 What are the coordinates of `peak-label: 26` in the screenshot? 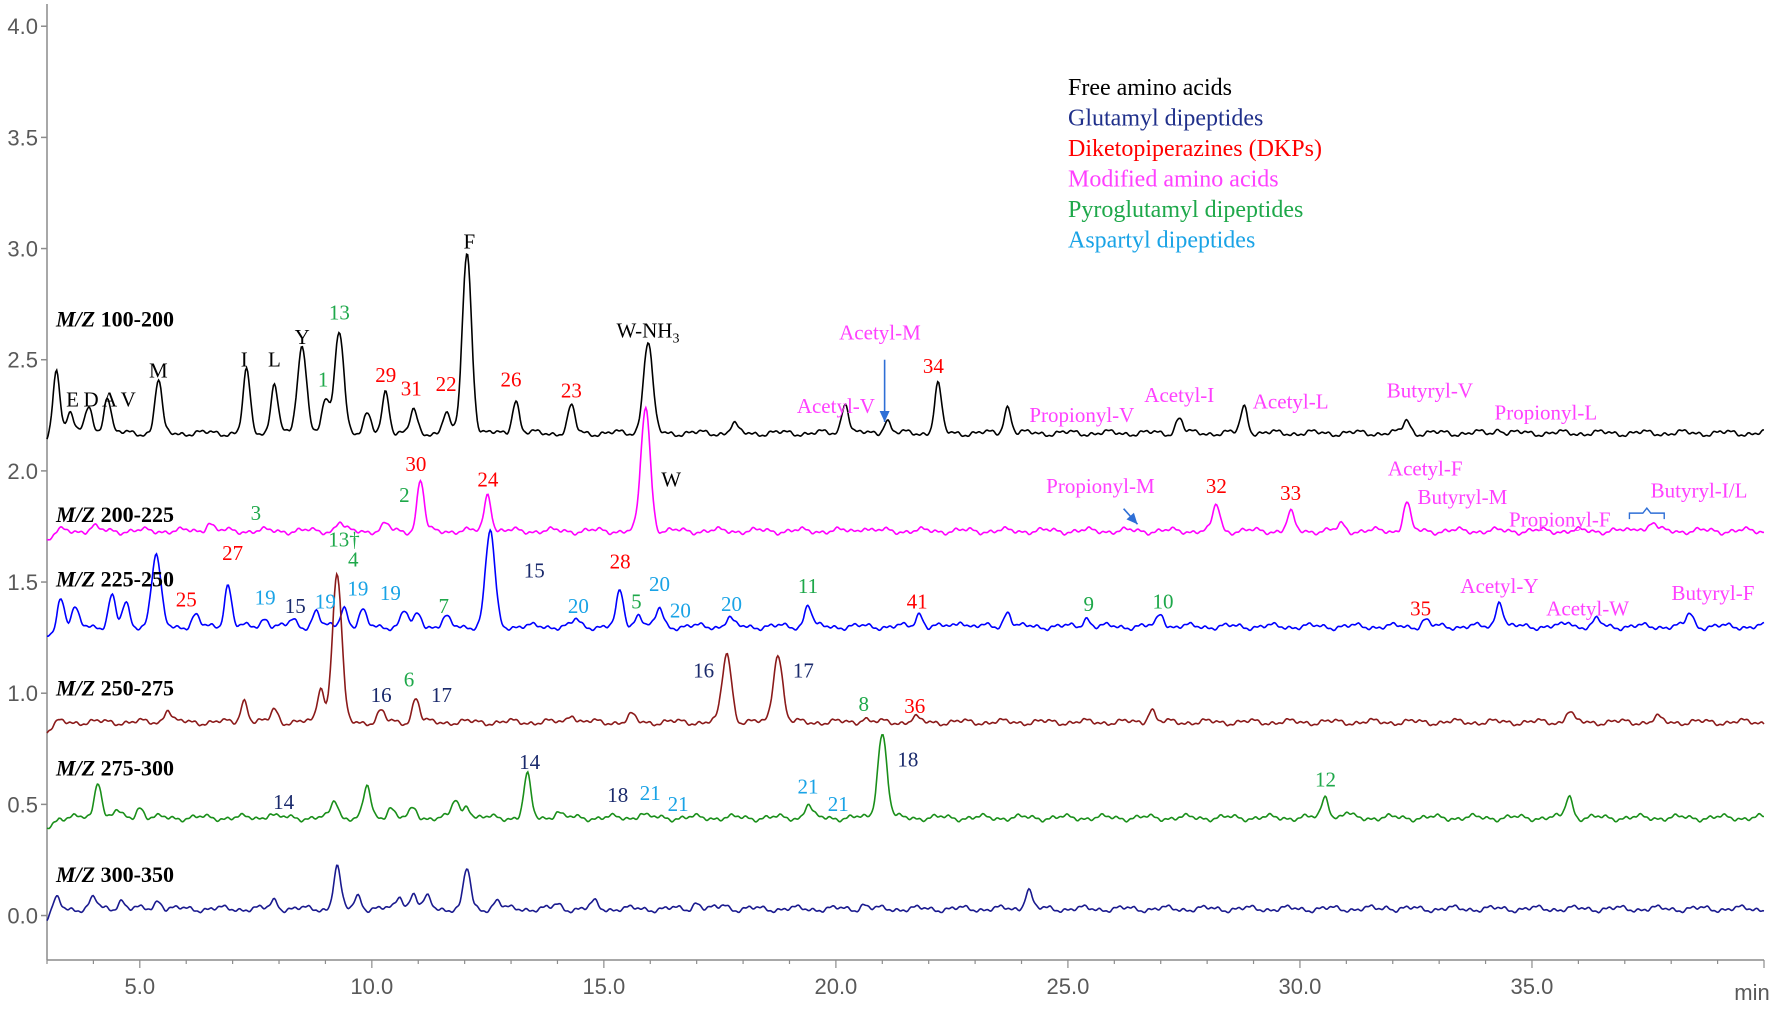 It's located at (511, 379).